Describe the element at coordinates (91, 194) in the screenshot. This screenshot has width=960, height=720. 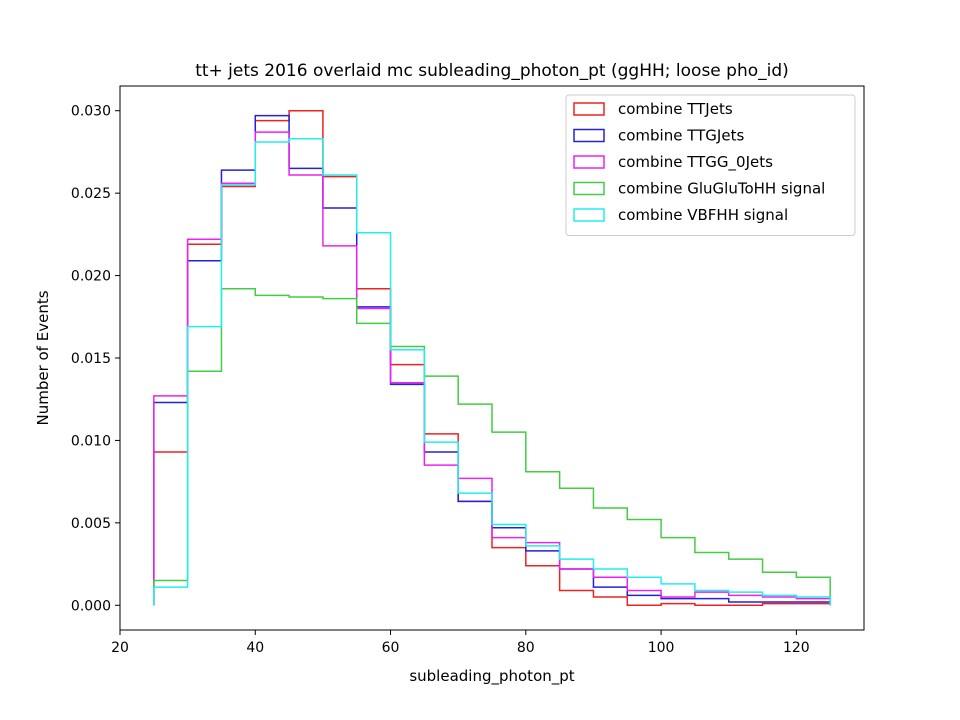
I see `y-tick-label: 0.025` at that location.